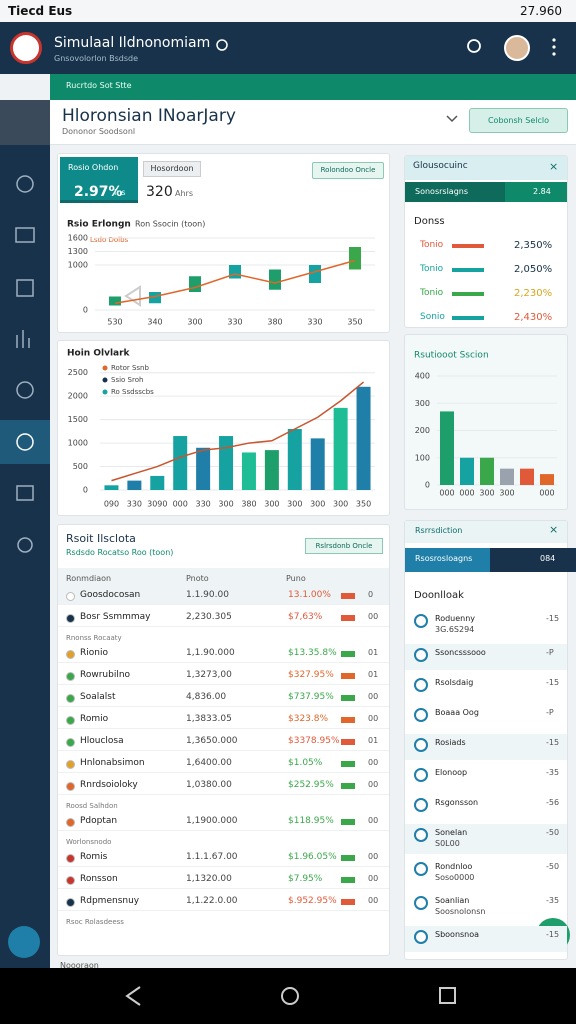  I want to click on row-name: Rnrdsoioloky, so click(109, 785).